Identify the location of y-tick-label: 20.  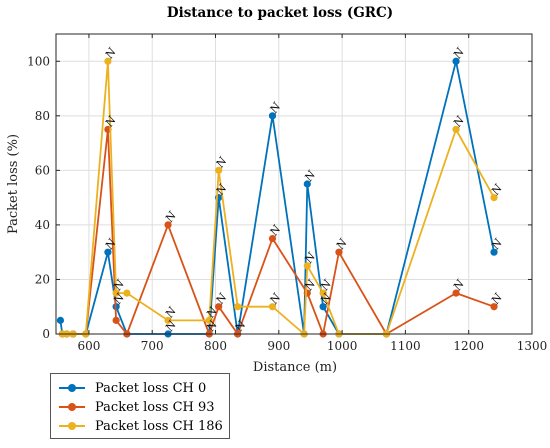
(42, 279).